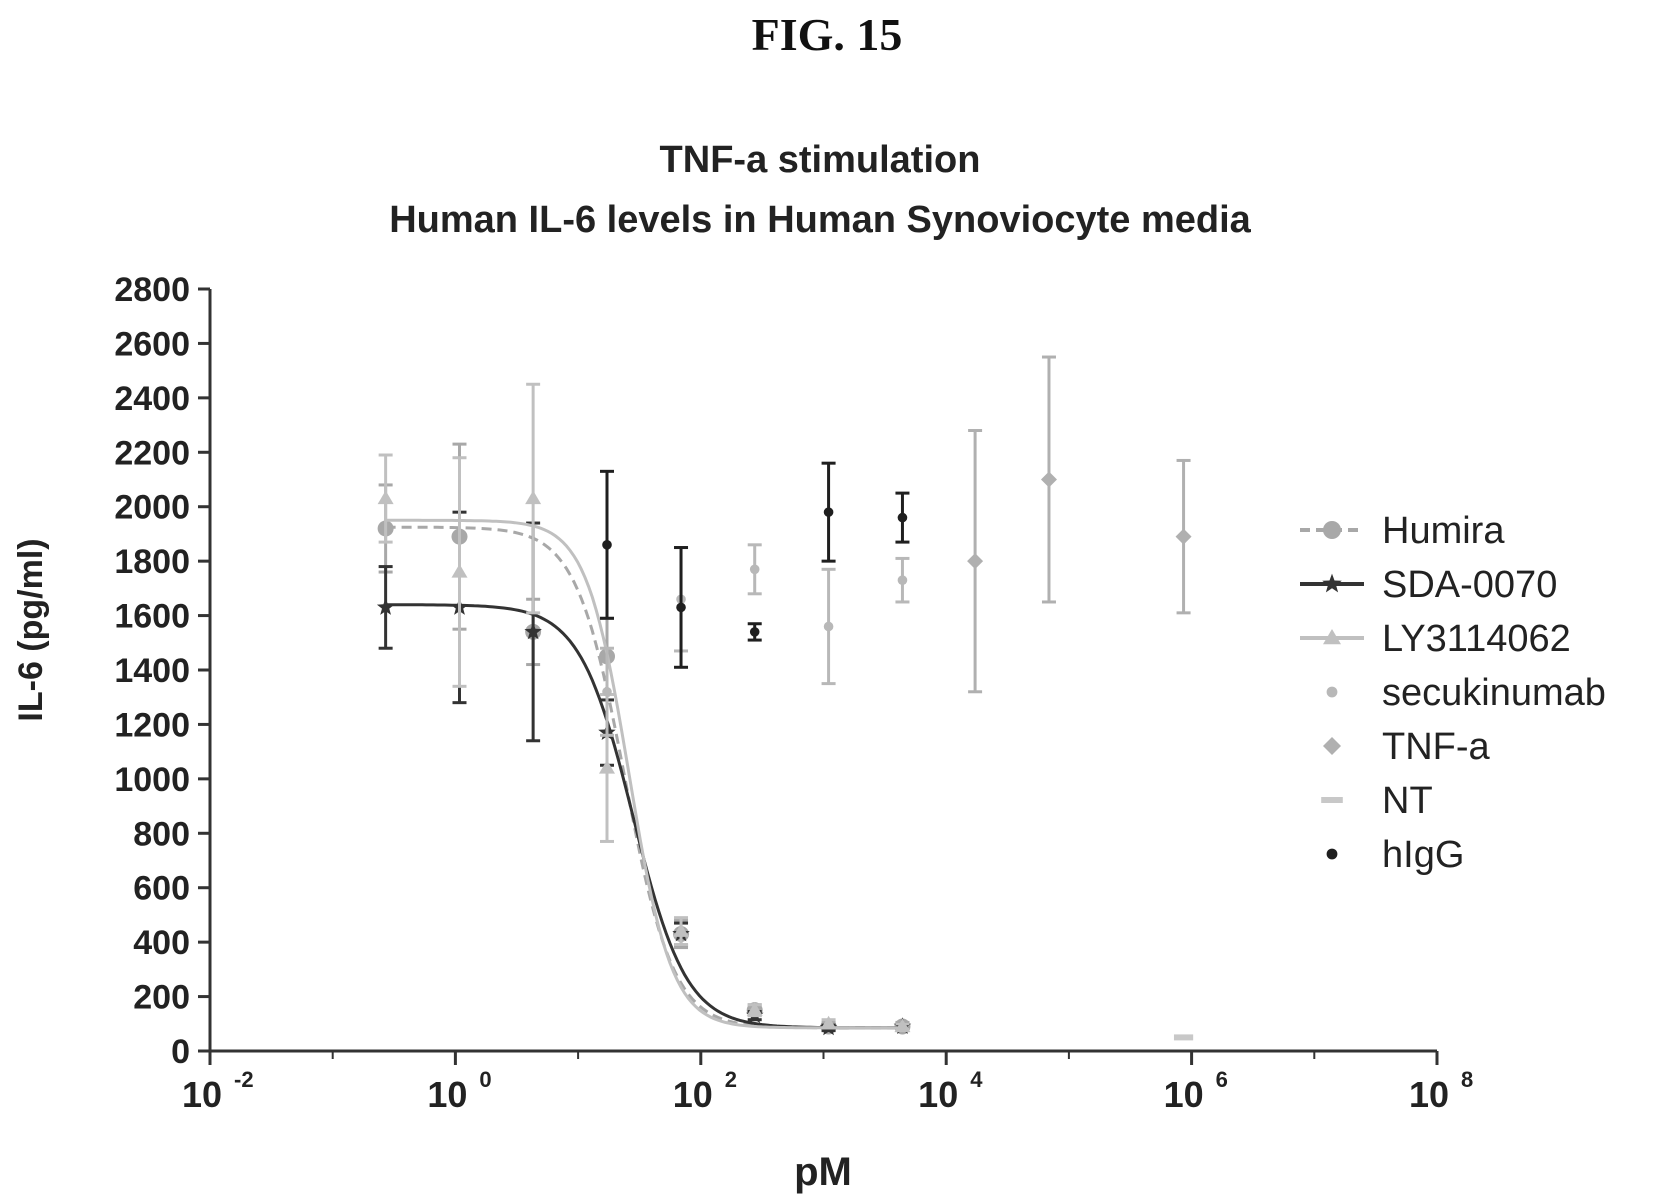 The width and height of the screenshot is (1654, 1202). I want to click on x-tick-exponent: 2, so click(731, 1079).